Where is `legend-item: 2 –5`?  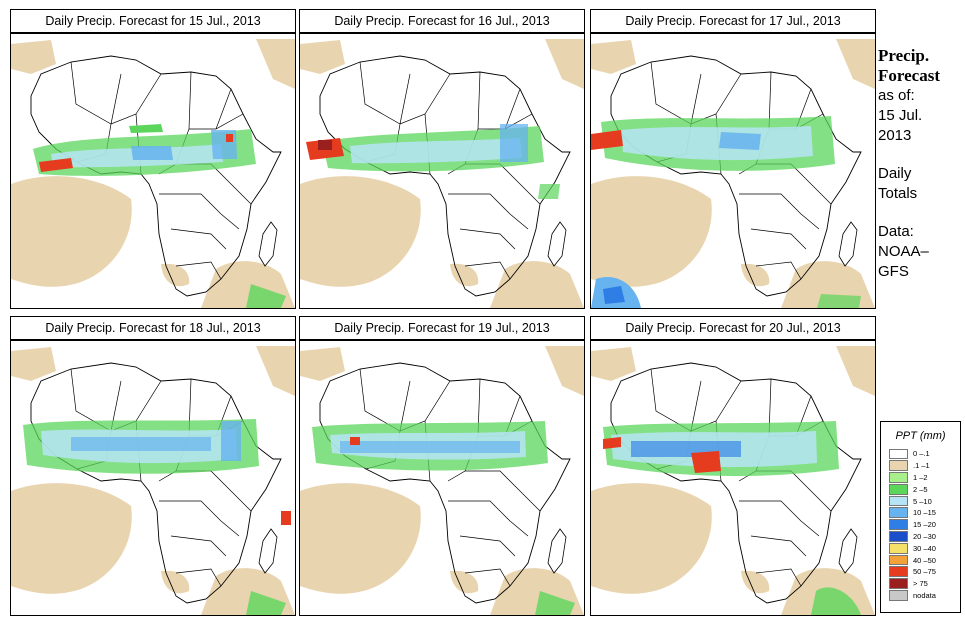
legend-item: 2 –5 is located at coordinates (912, 489).